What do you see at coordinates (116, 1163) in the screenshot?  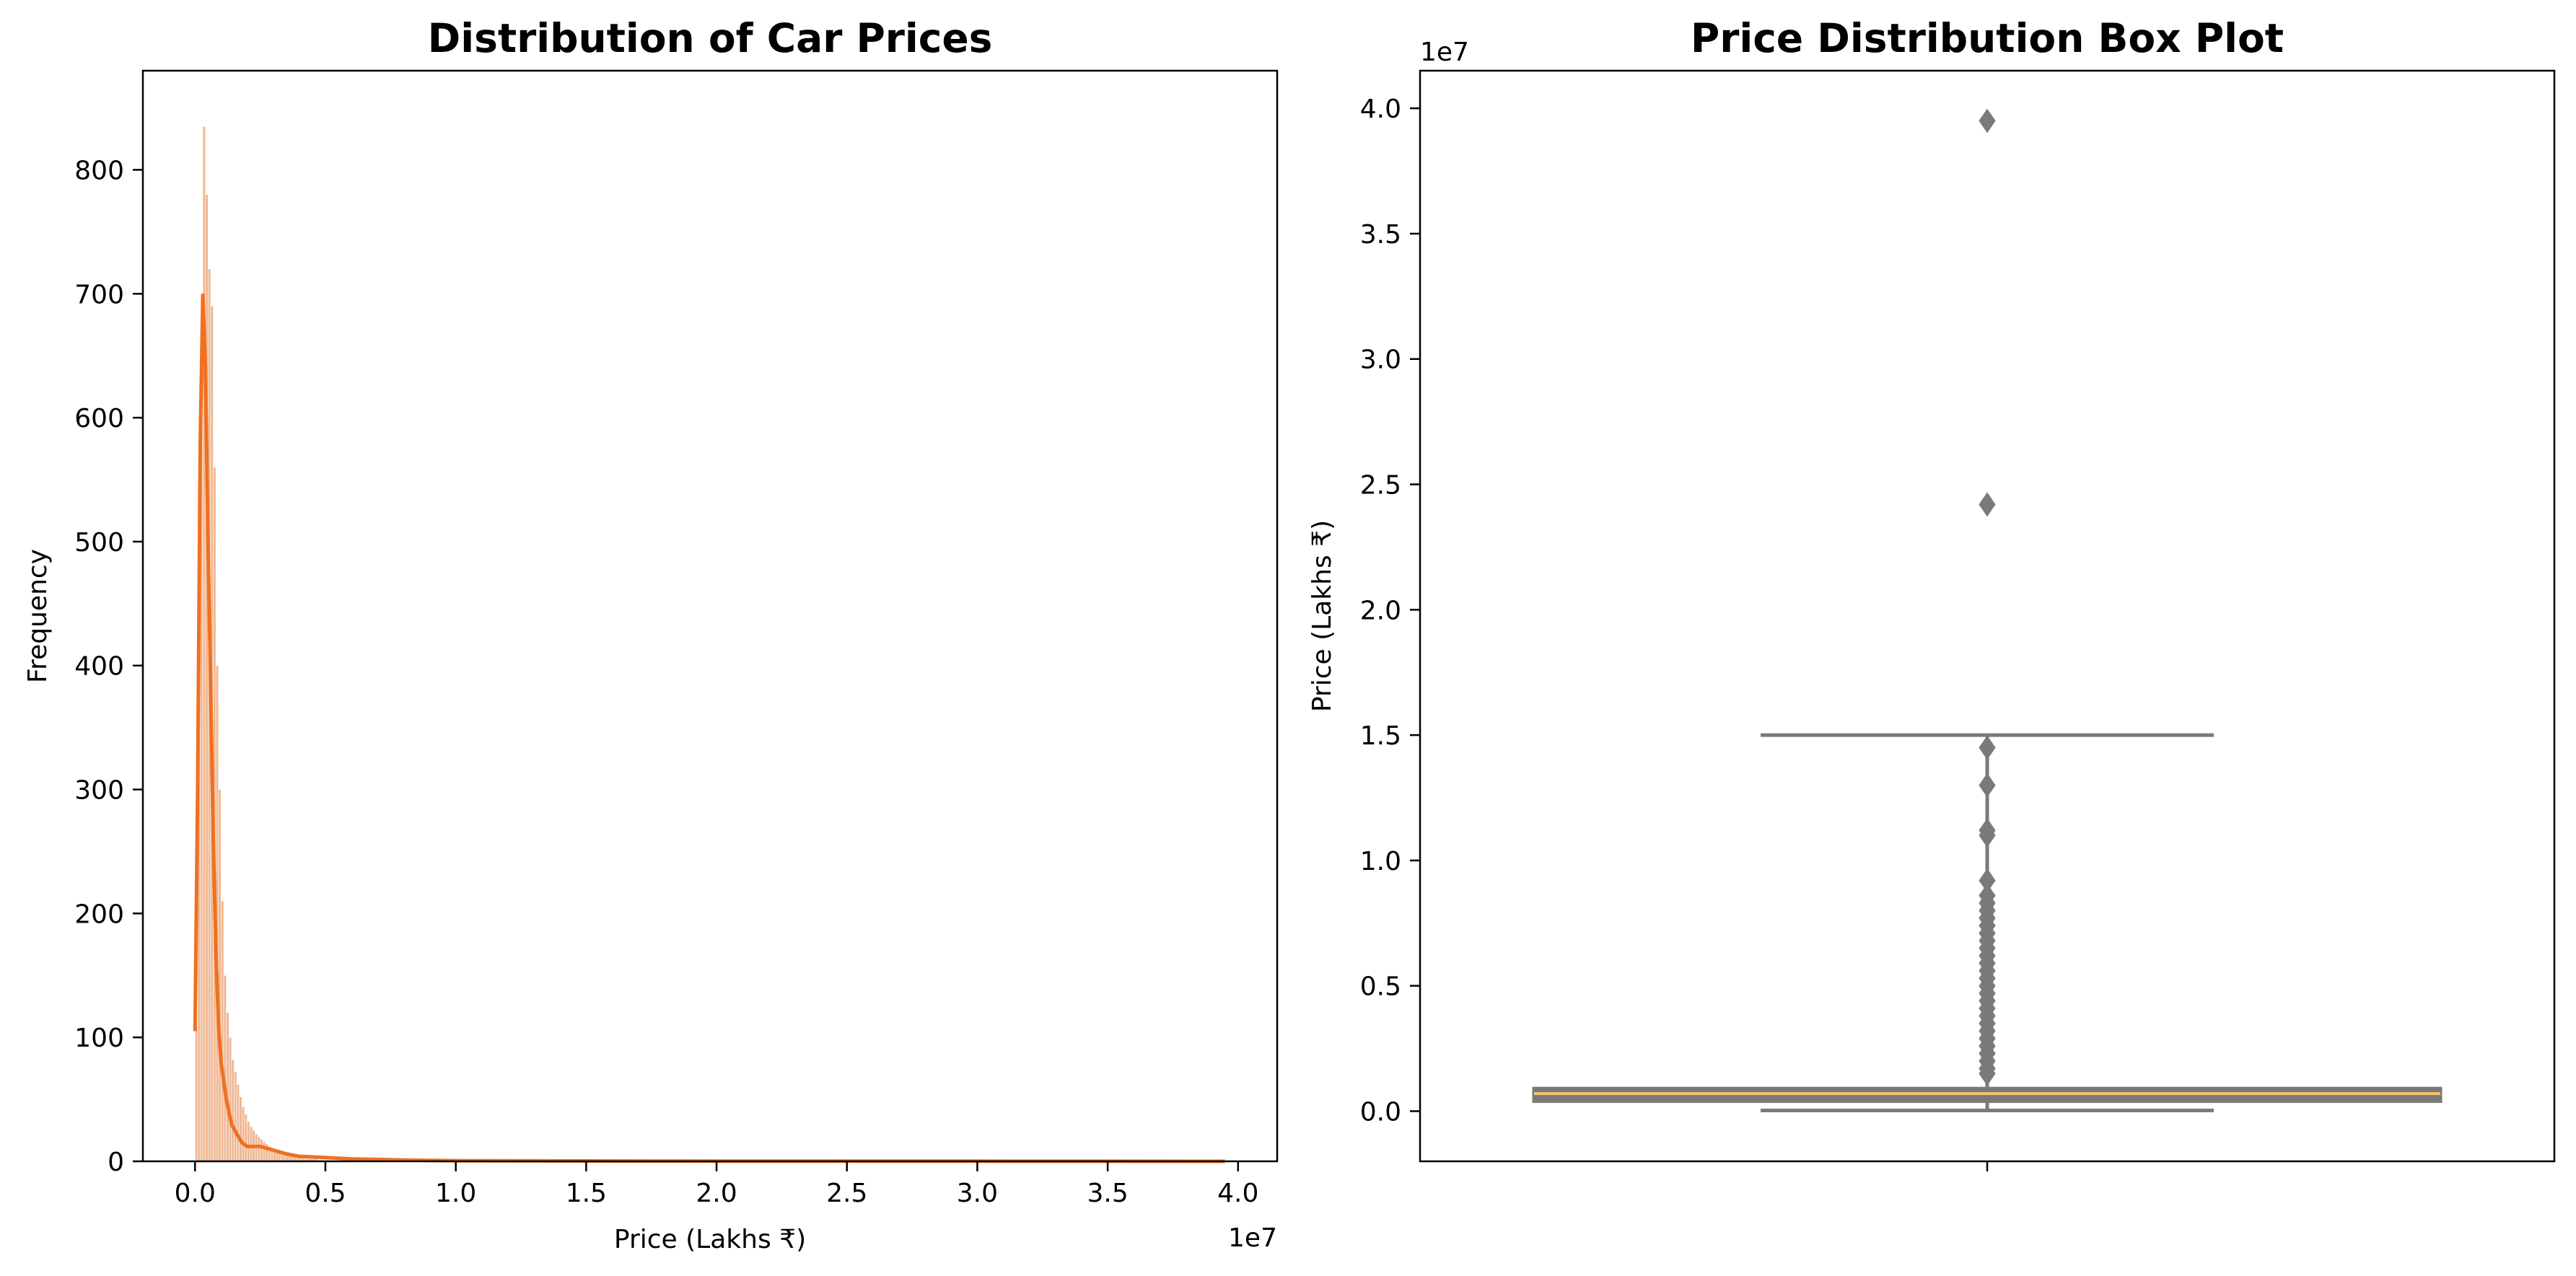 I see `y-tick-label: 0` at bounding box center [116, 1163].